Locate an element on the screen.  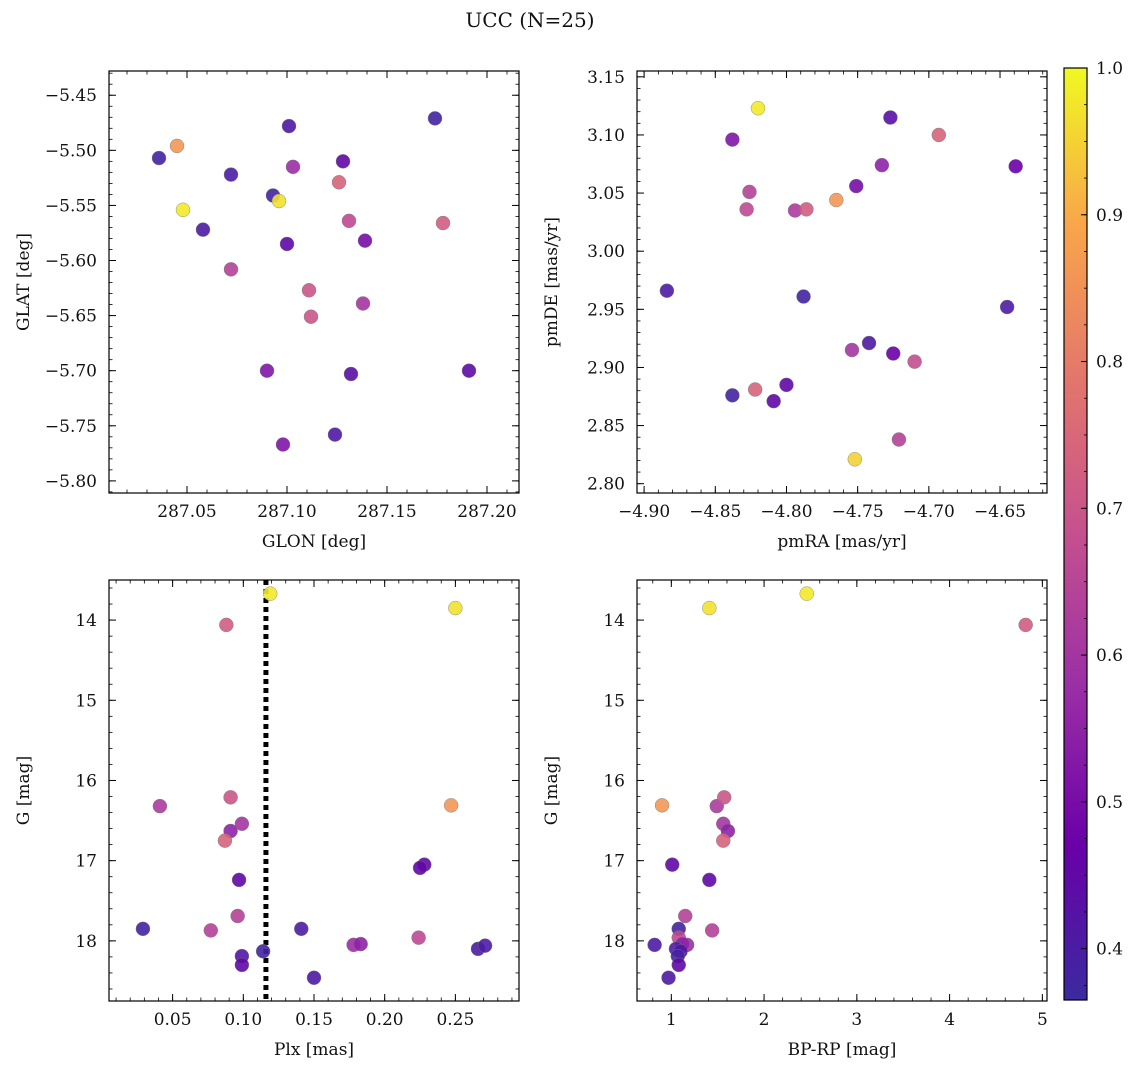
x-tick-label: −4.85 is located at coordinates (715, 512).